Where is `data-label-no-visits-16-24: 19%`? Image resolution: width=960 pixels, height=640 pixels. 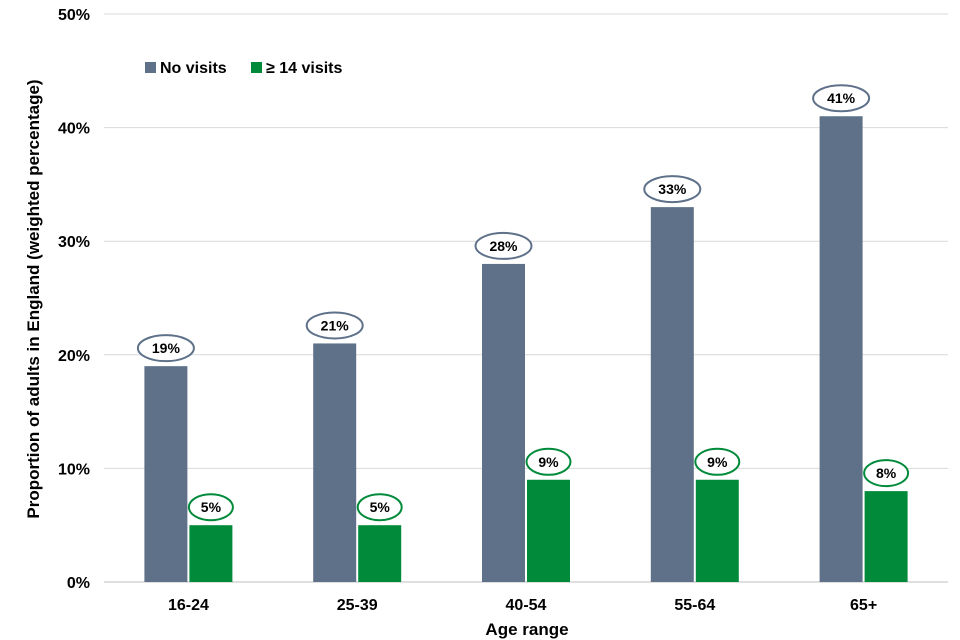 data-label-no-visits-16-24: 19% is located at coordinates (165, 348).